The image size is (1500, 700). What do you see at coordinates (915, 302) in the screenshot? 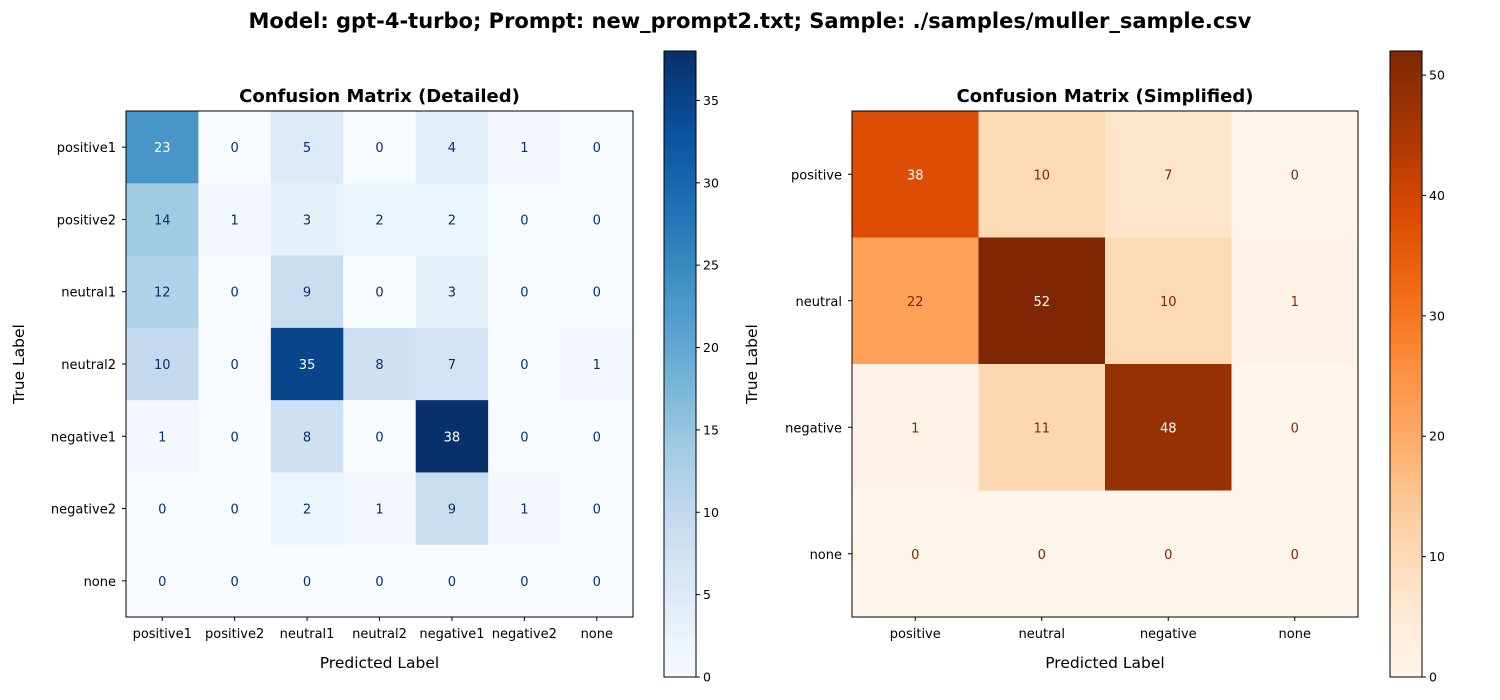
I see `cell-value-label: 22` at bounding box center [915, 302].